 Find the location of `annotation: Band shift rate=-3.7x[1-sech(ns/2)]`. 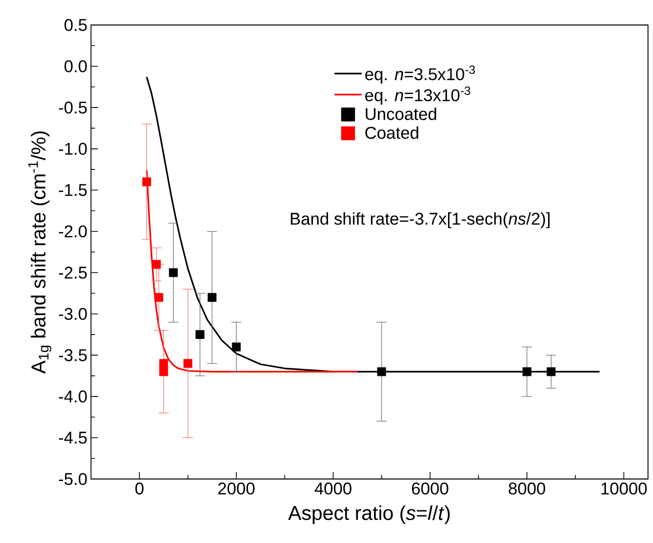

annotation: Band shift rate=-3.7x[1-sech(ns/2)] is located at coordinates (420, 220).